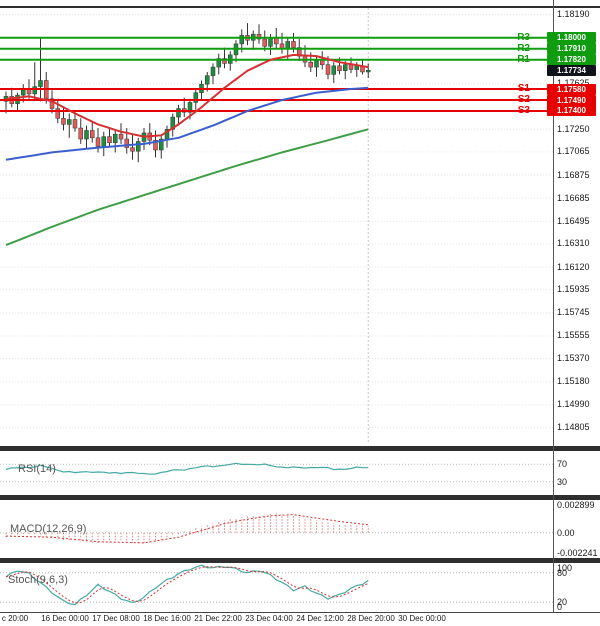 Image resolution: width=600 pixels, height=626 pixels. Describe the element at coordinates (573, 83) in the screenshot. I see `price-axis-label: 1.17625` at that location.